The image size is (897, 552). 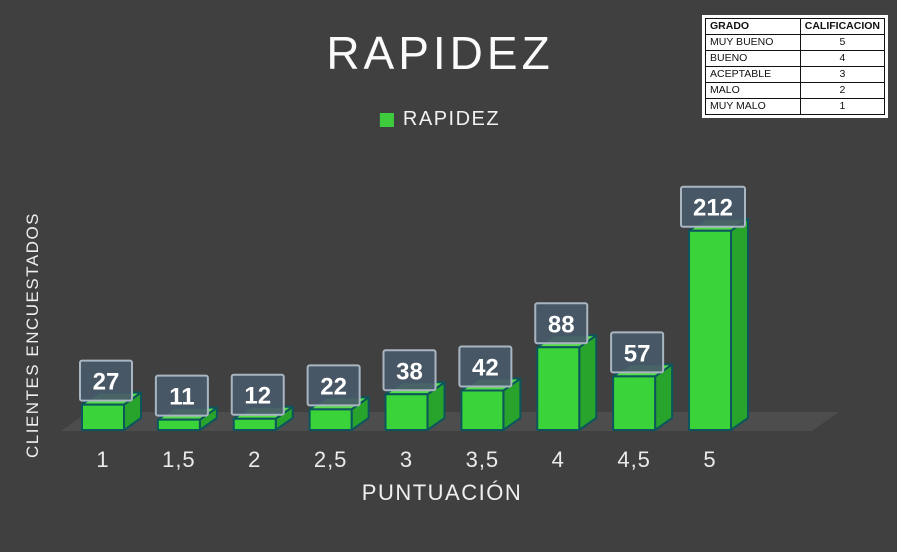 What do you see at coordinates (179, 459) in the screenshot?
I see `x-tick-label: 1,5` at bounding box center [179, 459].